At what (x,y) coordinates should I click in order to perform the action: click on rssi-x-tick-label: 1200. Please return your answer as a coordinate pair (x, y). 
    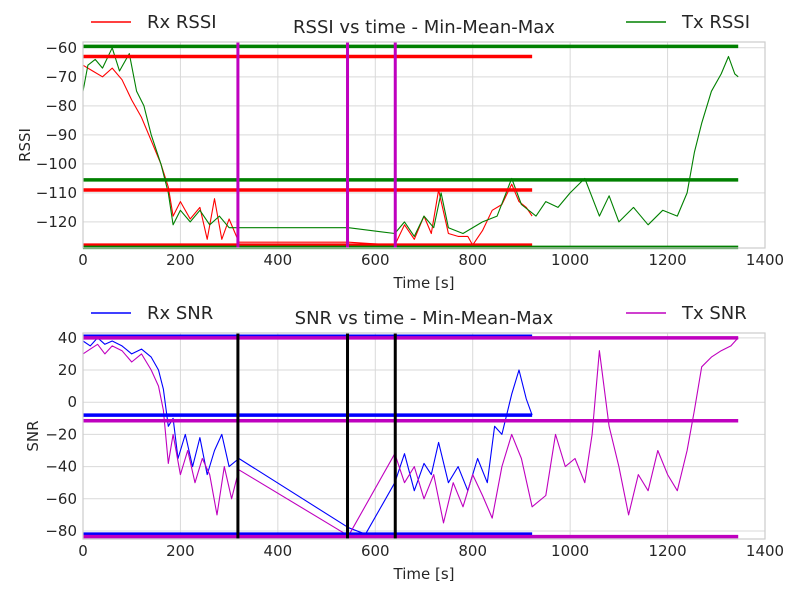
    Looking at the image, I should click on (667, 260).